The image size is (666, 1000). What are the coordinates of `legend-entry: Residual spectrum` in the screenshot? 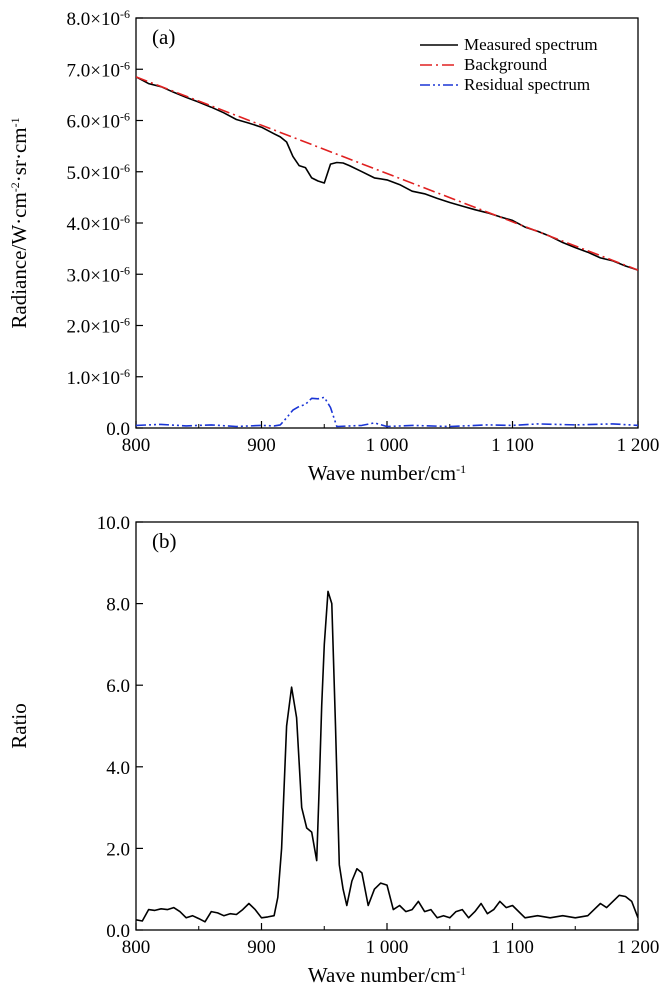 It's located at (527, 84).